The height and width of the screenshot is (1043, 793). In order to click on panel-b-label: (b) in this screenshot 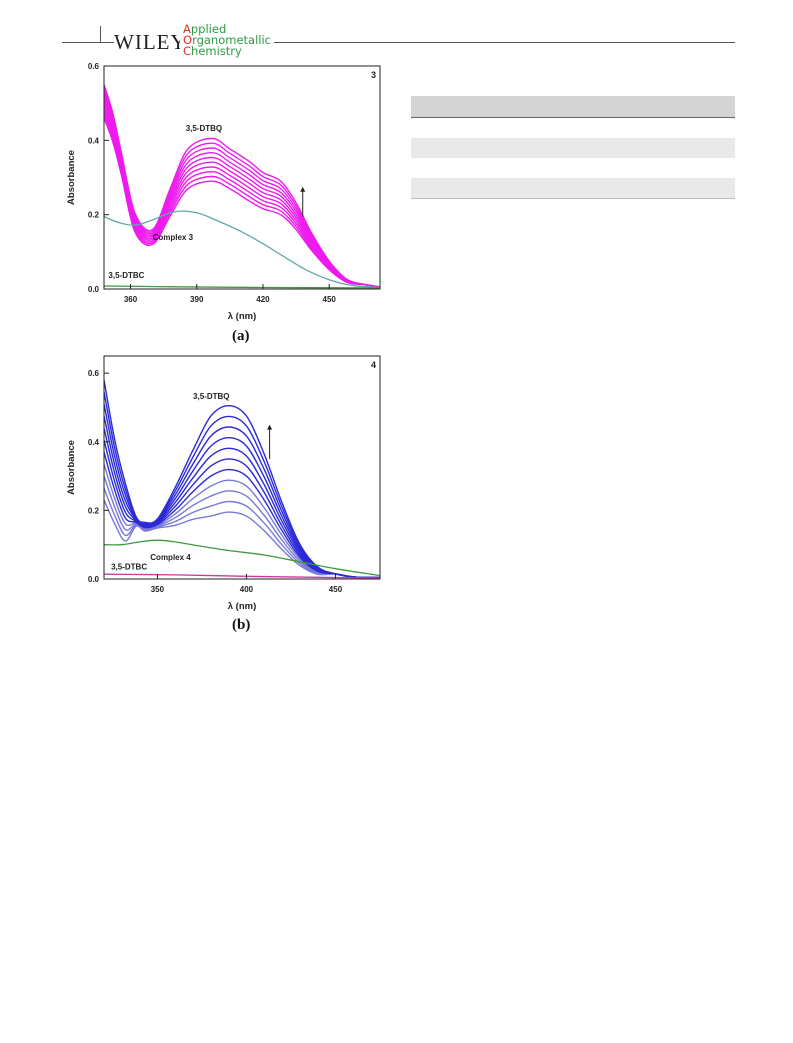, I will do `click(241, 625)`.